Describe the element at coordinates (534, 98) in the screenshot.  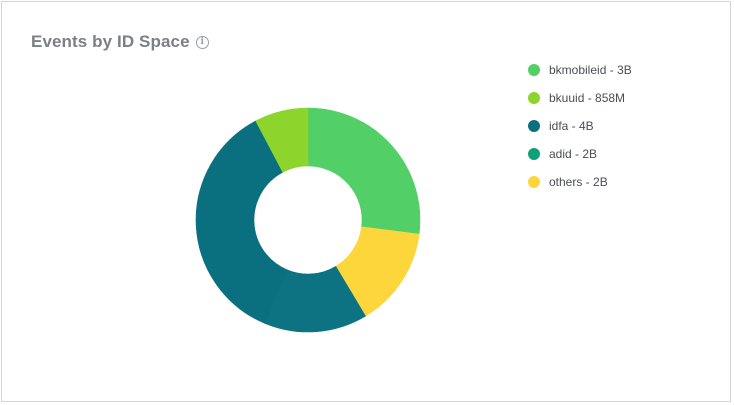
I see `legend-swatch-bkuuid` at that location.